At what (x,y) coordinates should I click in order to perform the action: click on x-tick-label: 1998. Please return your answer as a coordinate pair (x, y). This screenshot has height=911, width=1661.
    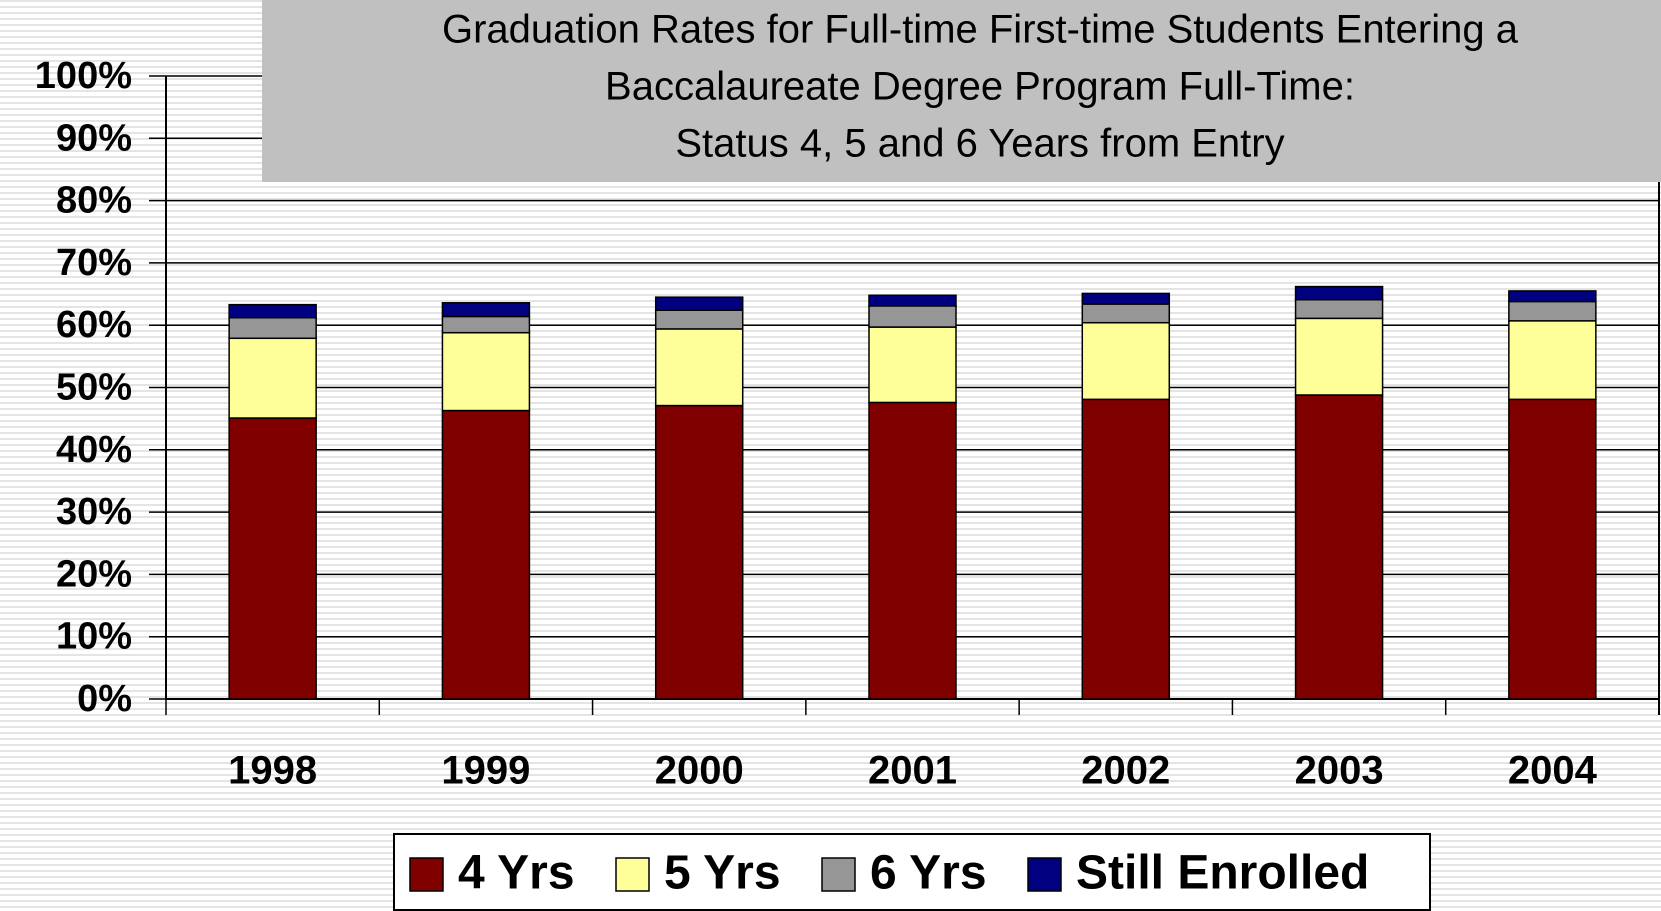
    Looking at the image, I should click on (272, 771).